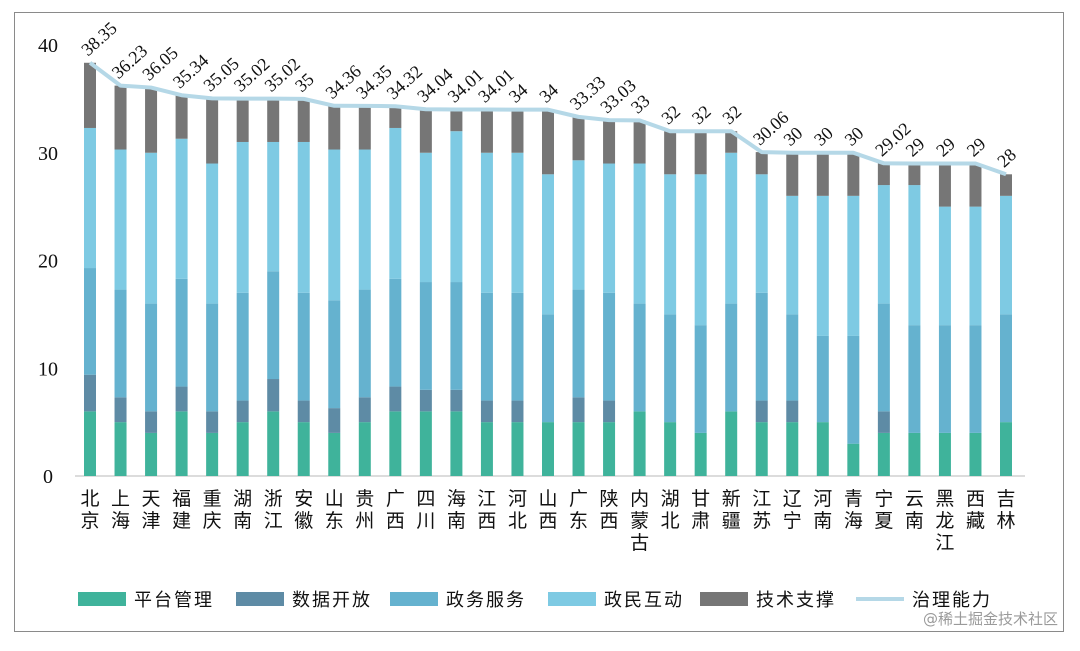  Describe the element at coordinates (644, 600) in the screenshot. I see `legend-label: 政民互动` at that location.